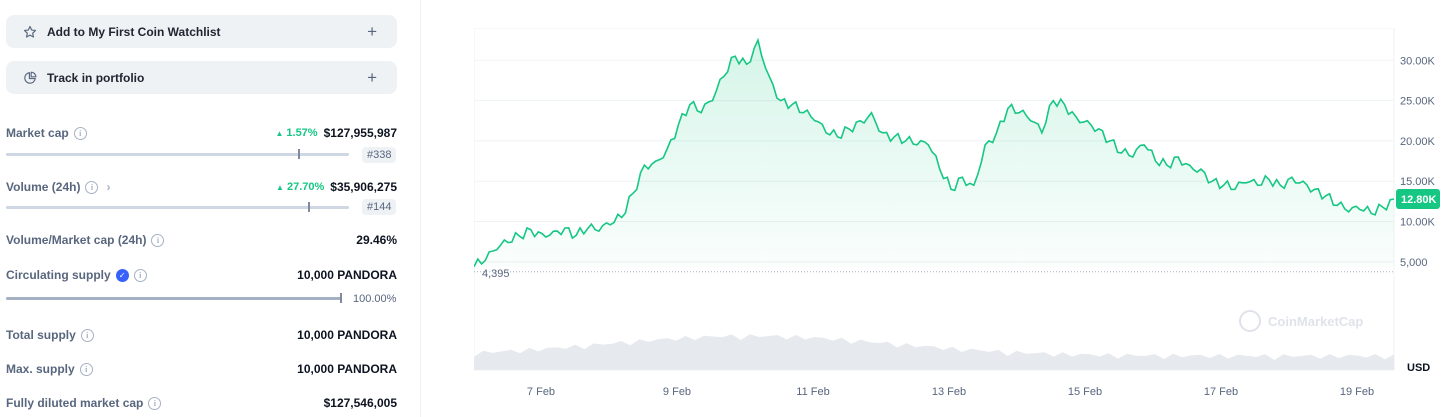  I want to click on x-tick-label: 9 Feb, so click(677, 392).